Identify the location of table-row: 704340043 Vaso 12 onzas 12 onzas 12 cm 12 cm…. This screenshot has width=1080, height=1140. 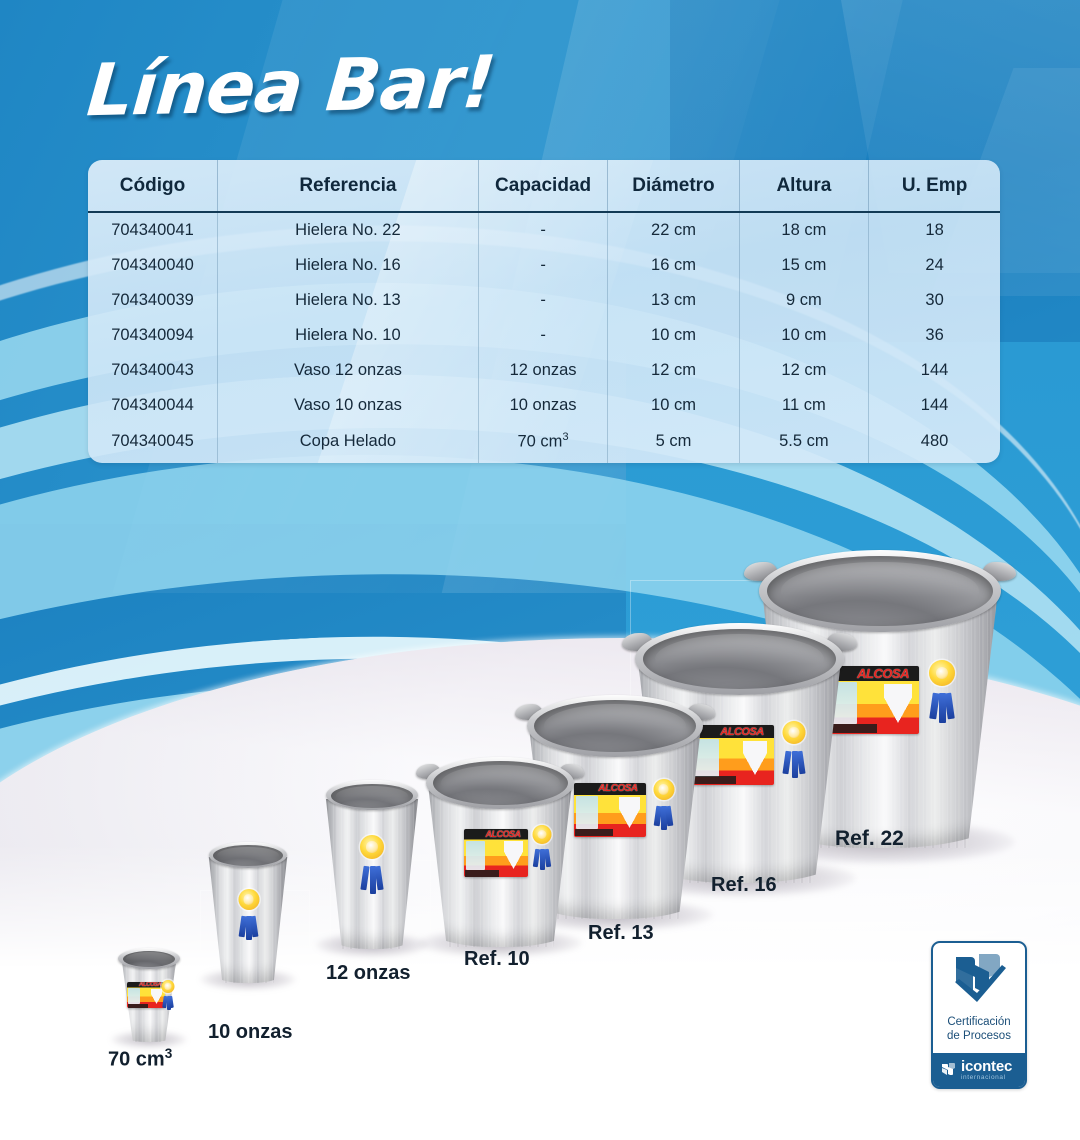
(544, 370).